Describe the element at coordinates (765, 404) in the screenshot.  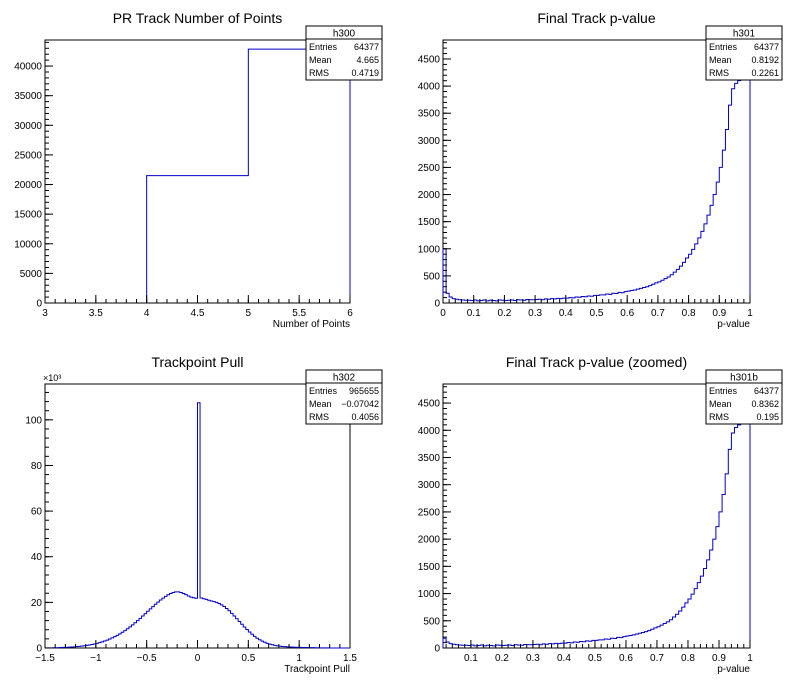
I see `stats-mean-value: 0.8362` at that location.